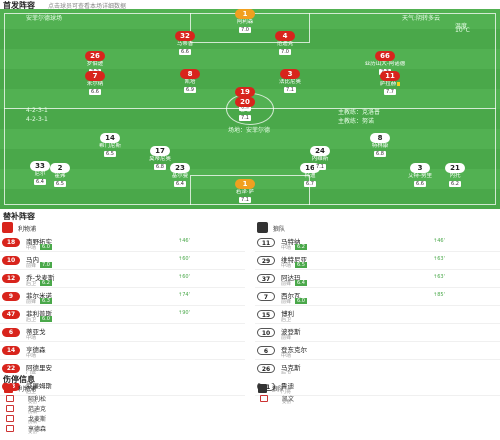 This screenshot has height=440, width=500. I want to click on away-player: 24 内维斯 7.1, so click(320, 158).